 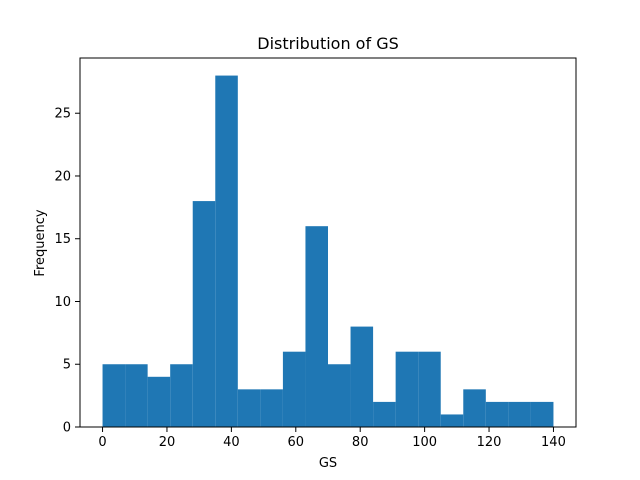 What do you see at coordinates (360, 442) in the screenshot?
I see `x-tick-label: 80` at bounding box center [360, 442].